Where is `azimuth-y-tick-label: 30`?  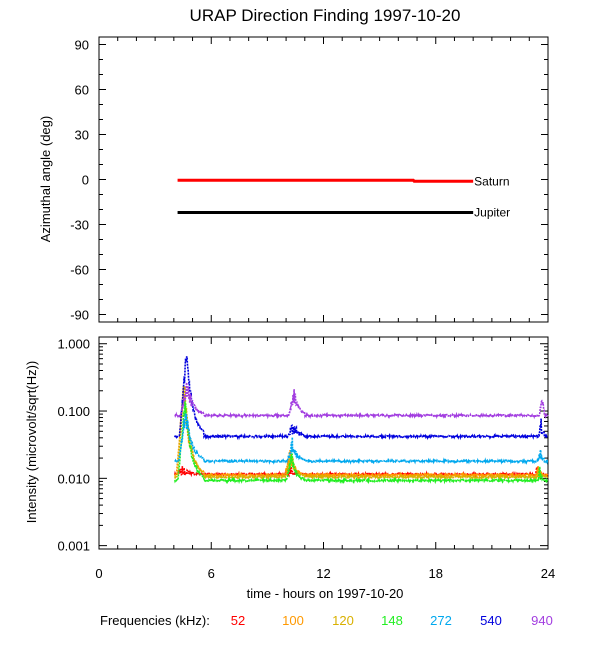 azimuth-y-tick-label: 30 is located at coordinates (82, 135).